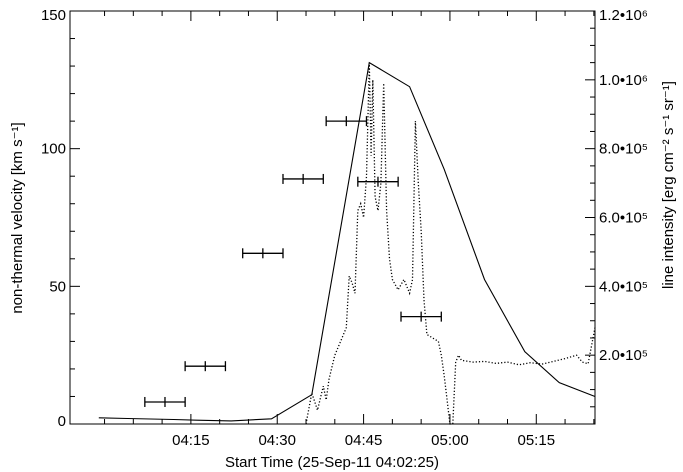 This screenshot has height=472, width=683. What do you see at coordinates (53, 15) in the screenshot?
I see `left-y-tick-label: 150` at bounding box center [53, 15].